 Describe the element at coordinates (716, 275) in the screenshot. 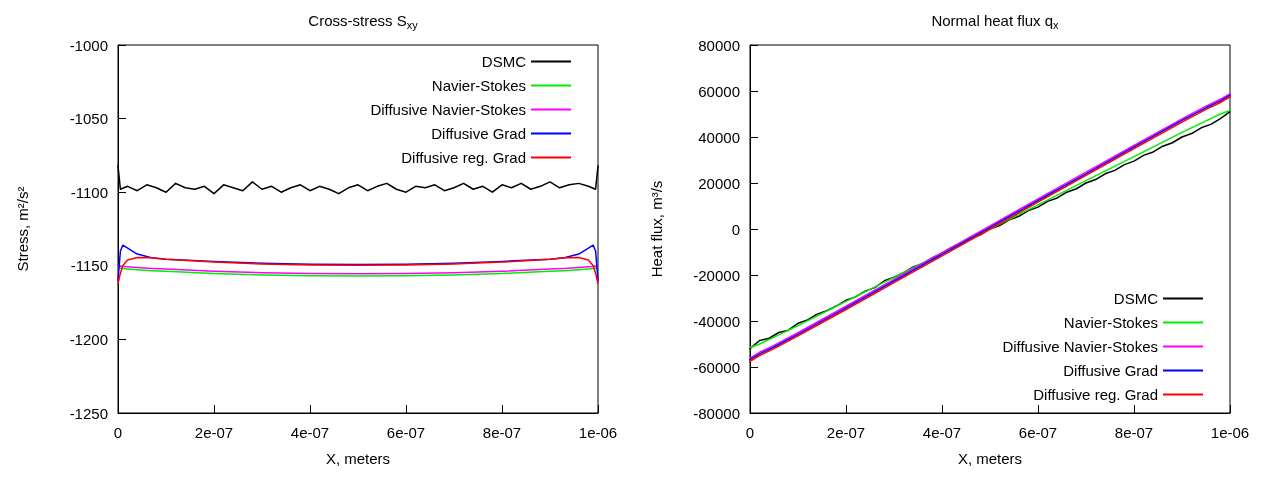

I see `y-tick-label: -20000` at that location.